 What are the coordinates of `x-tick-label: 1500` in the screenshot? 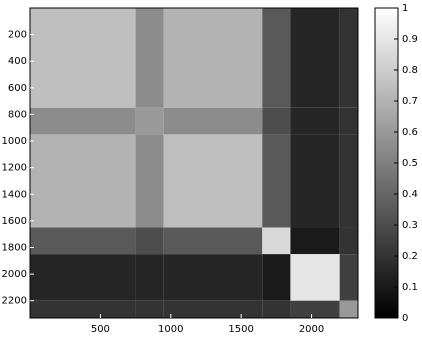 It's located at (240, 329).